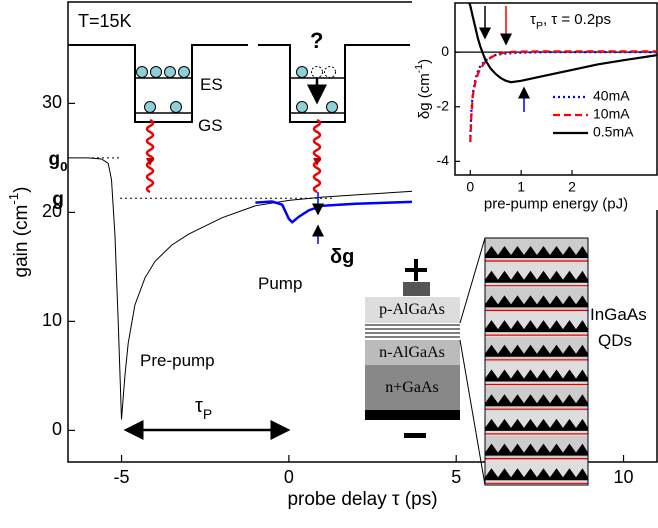  What do you see at coordinates (611, 114) in the screenshot?
I see `legend-label: 10mA` at bounding box center [611, 114].